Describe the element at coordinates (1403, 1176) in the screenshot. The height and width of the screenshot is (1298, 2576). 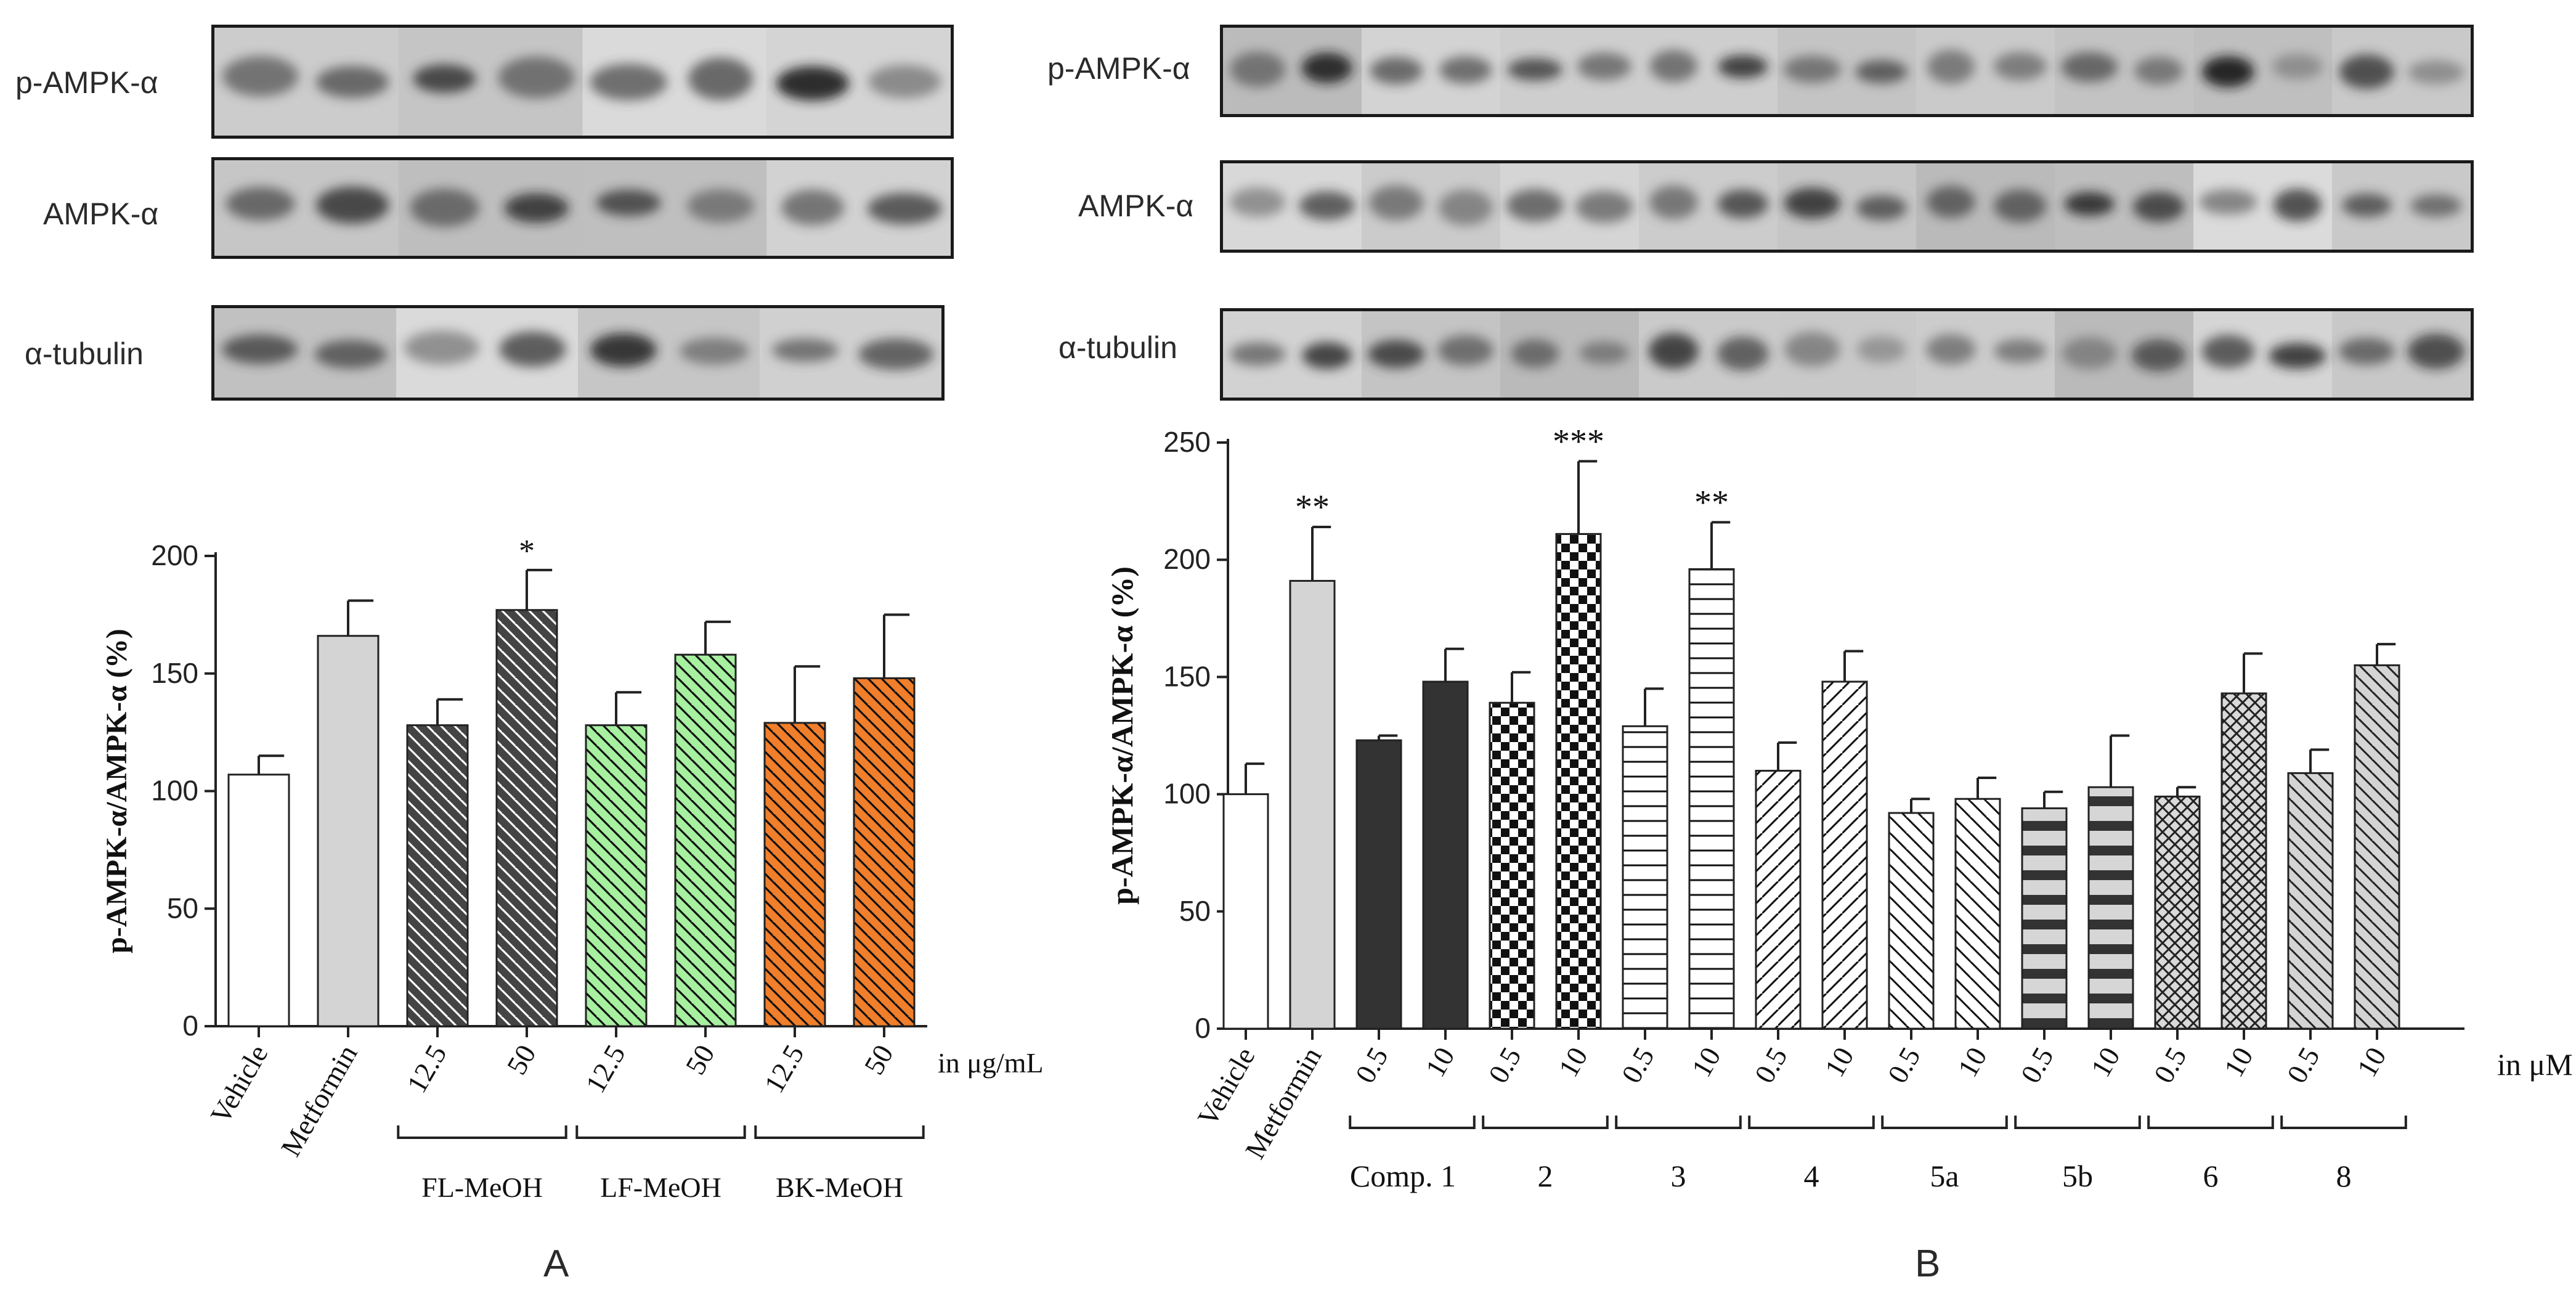
I see `group-label: Comp. 1` at that location.